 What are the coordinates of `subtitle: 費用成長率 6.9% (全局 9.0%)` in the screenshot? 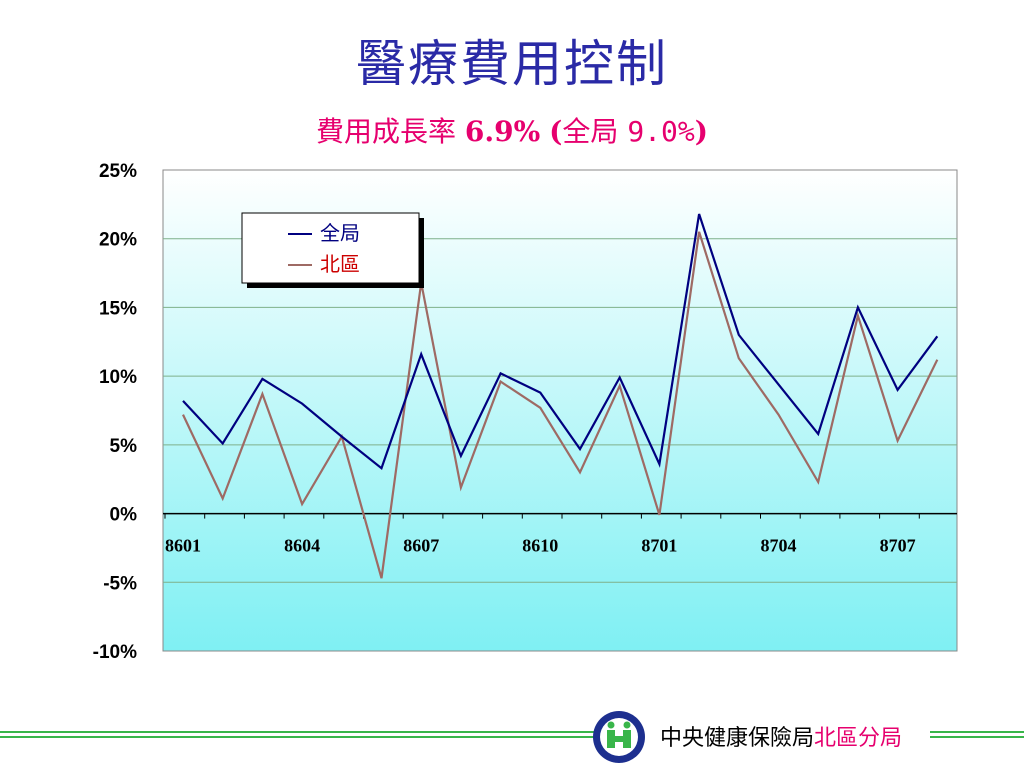 It's located at (512, 132).